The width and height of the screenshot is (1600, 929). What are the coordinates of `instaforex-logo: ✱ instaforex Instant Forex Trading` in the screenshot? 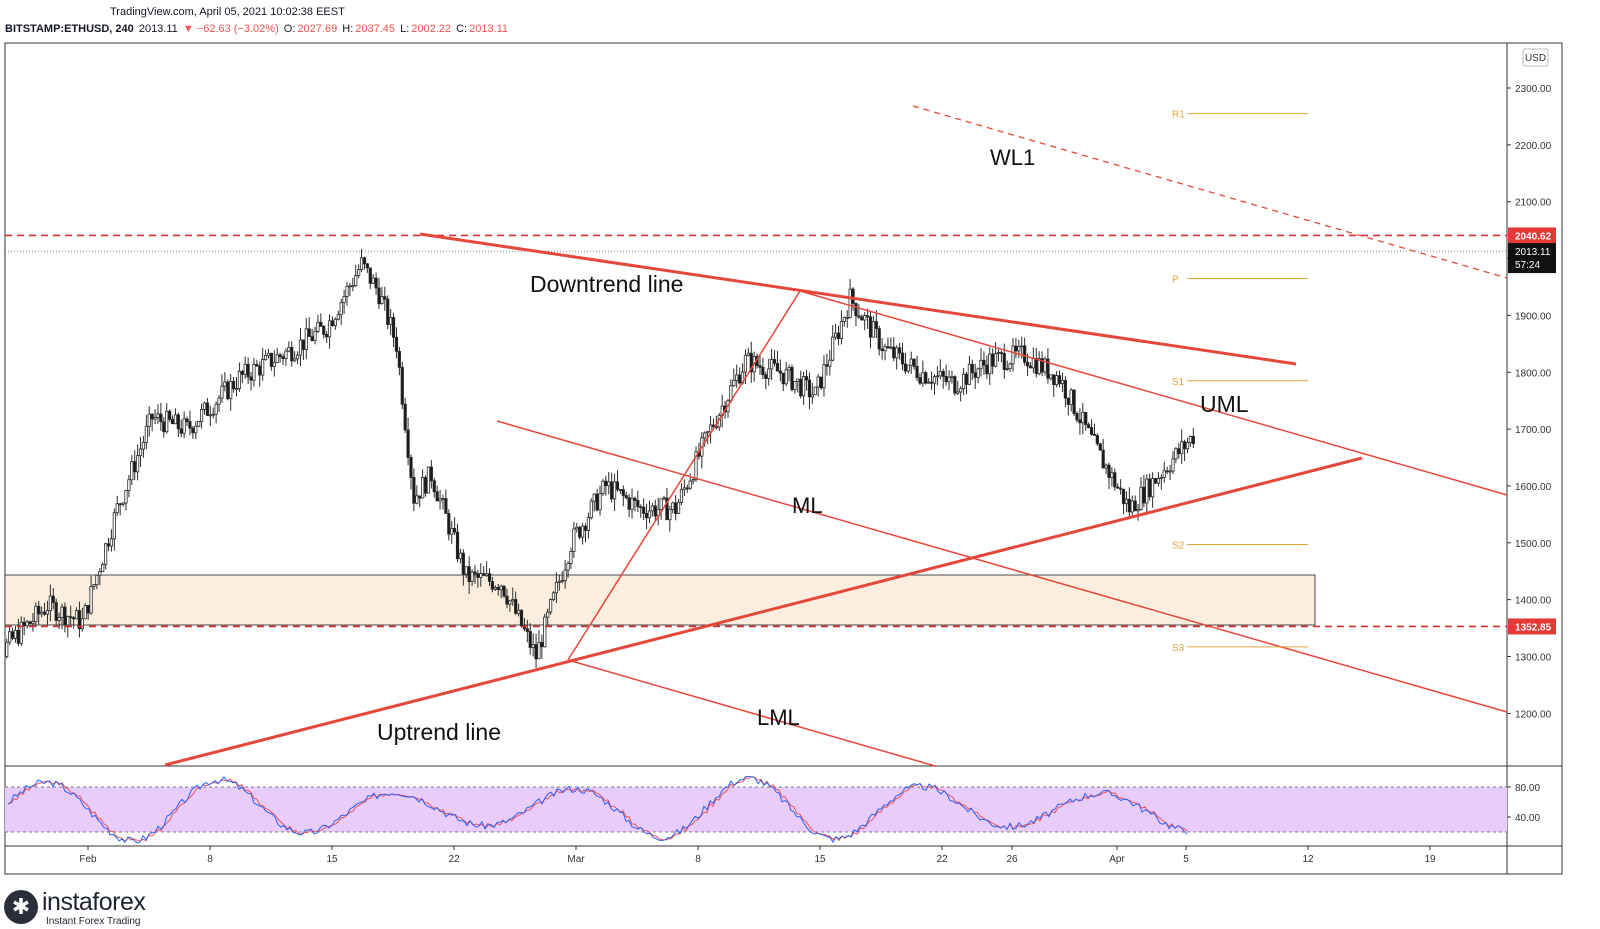 It's located at (90, 907).